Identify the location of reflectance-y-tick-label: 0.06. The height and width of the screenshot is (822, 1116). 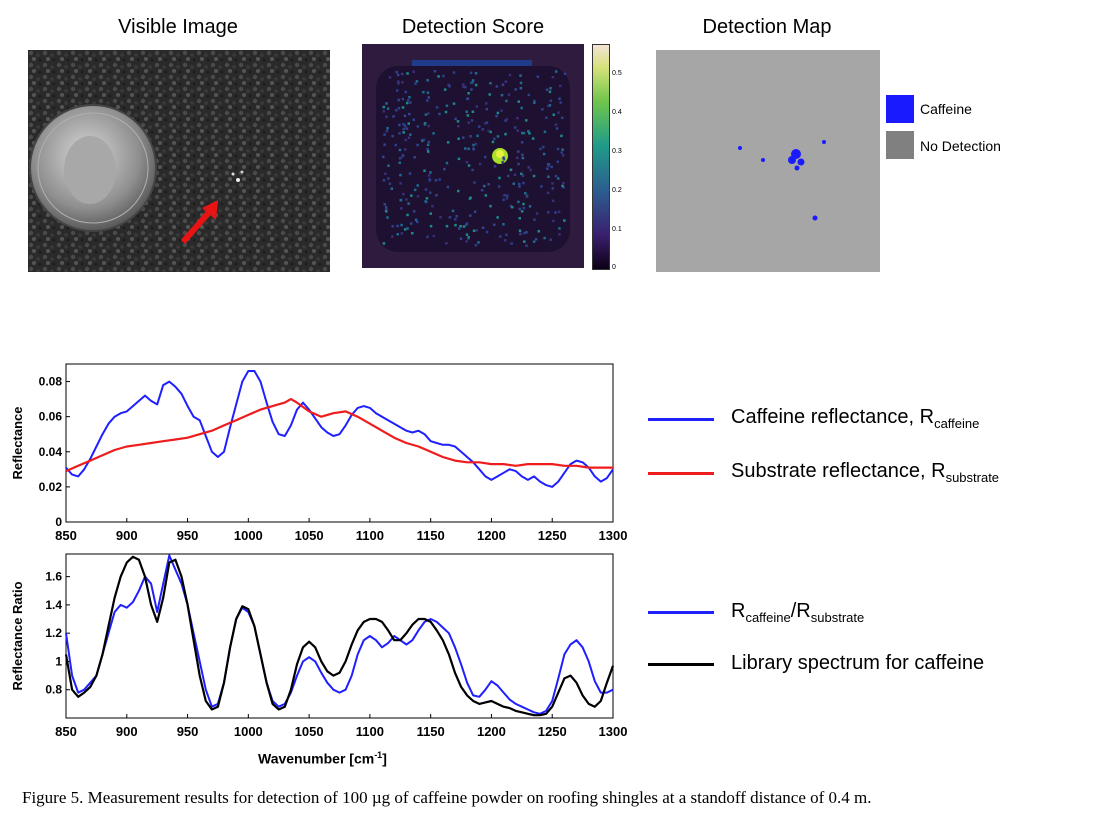
(51, 417).